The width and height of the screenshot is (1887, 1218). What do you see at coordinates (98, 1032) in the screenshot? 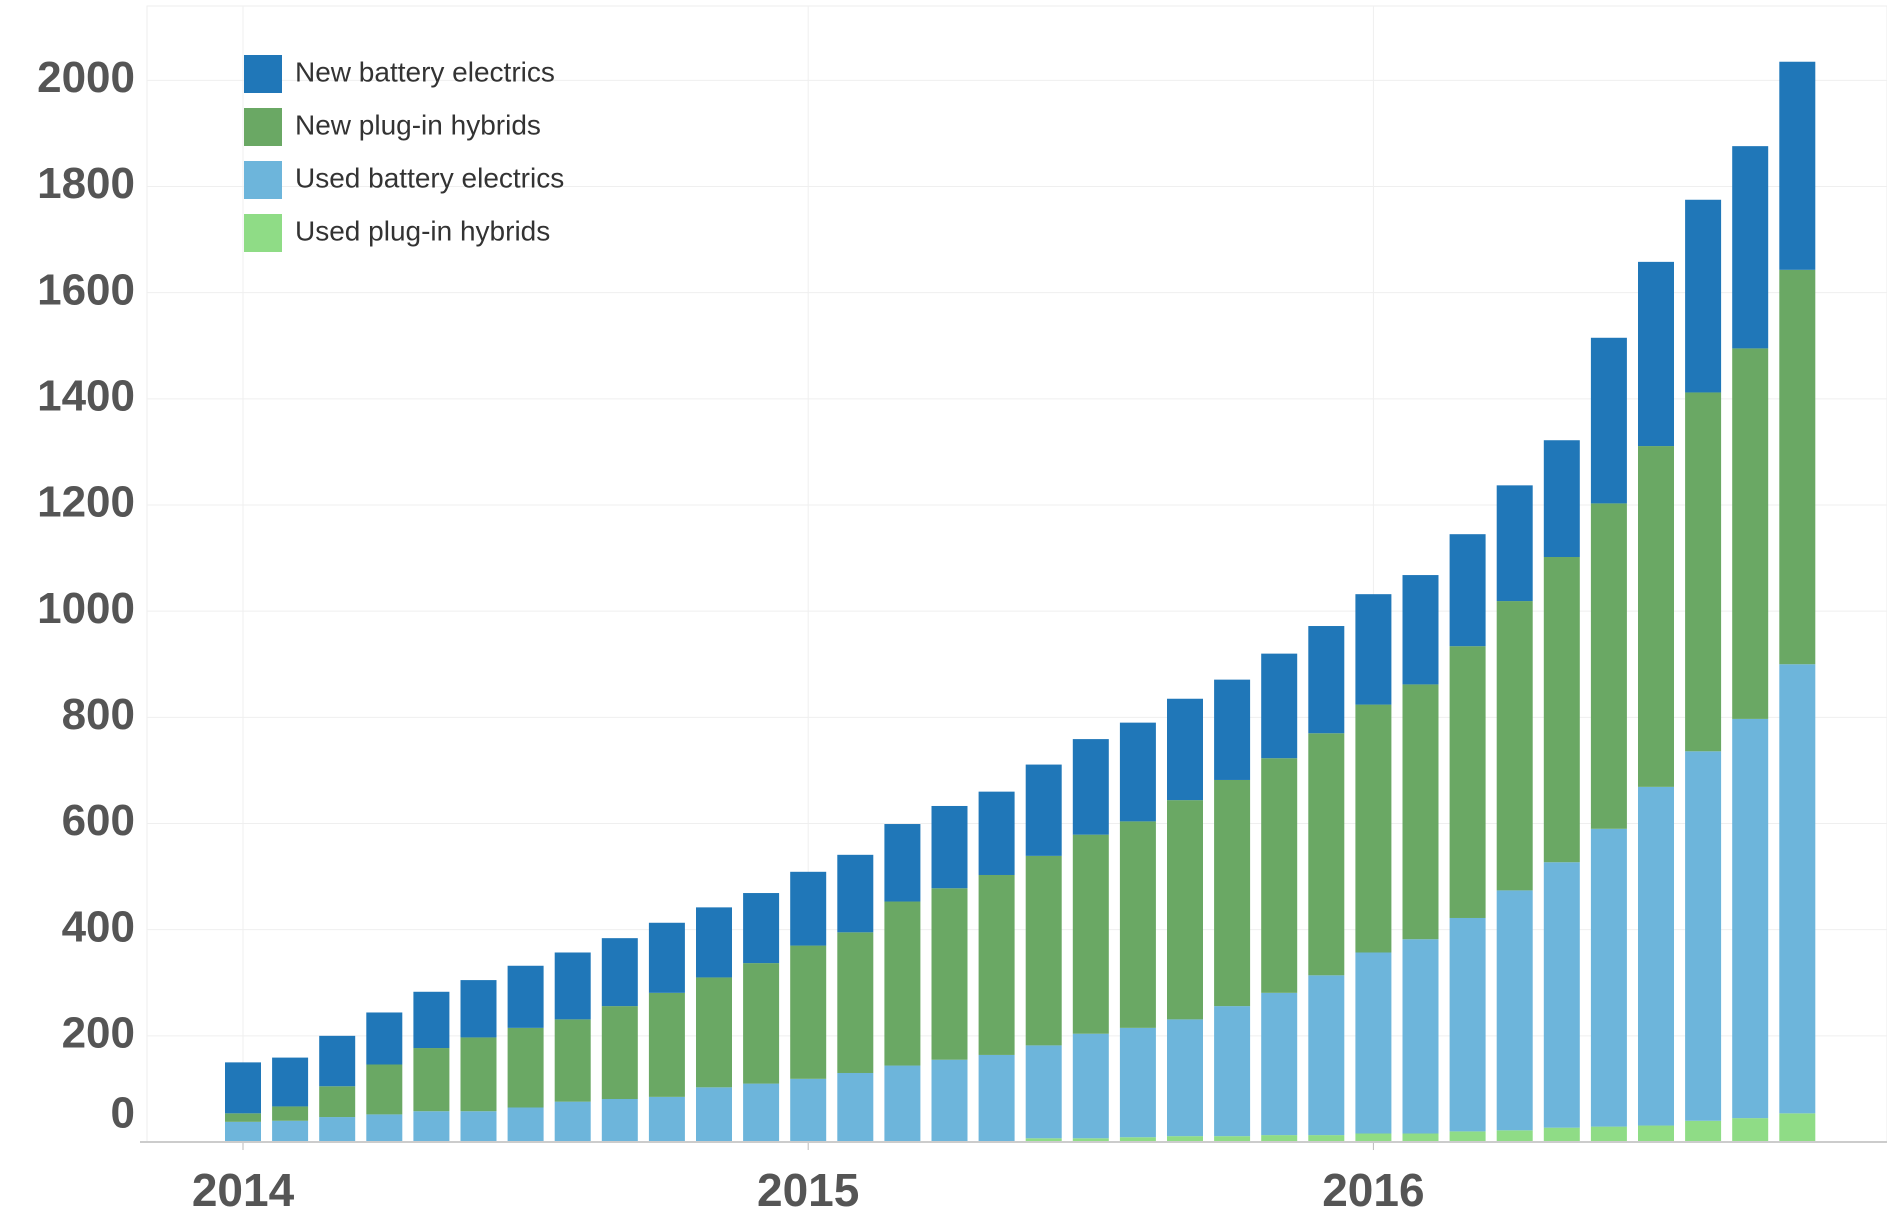
I see `y-tick-label: 200` at bounding box center [98, 1032].